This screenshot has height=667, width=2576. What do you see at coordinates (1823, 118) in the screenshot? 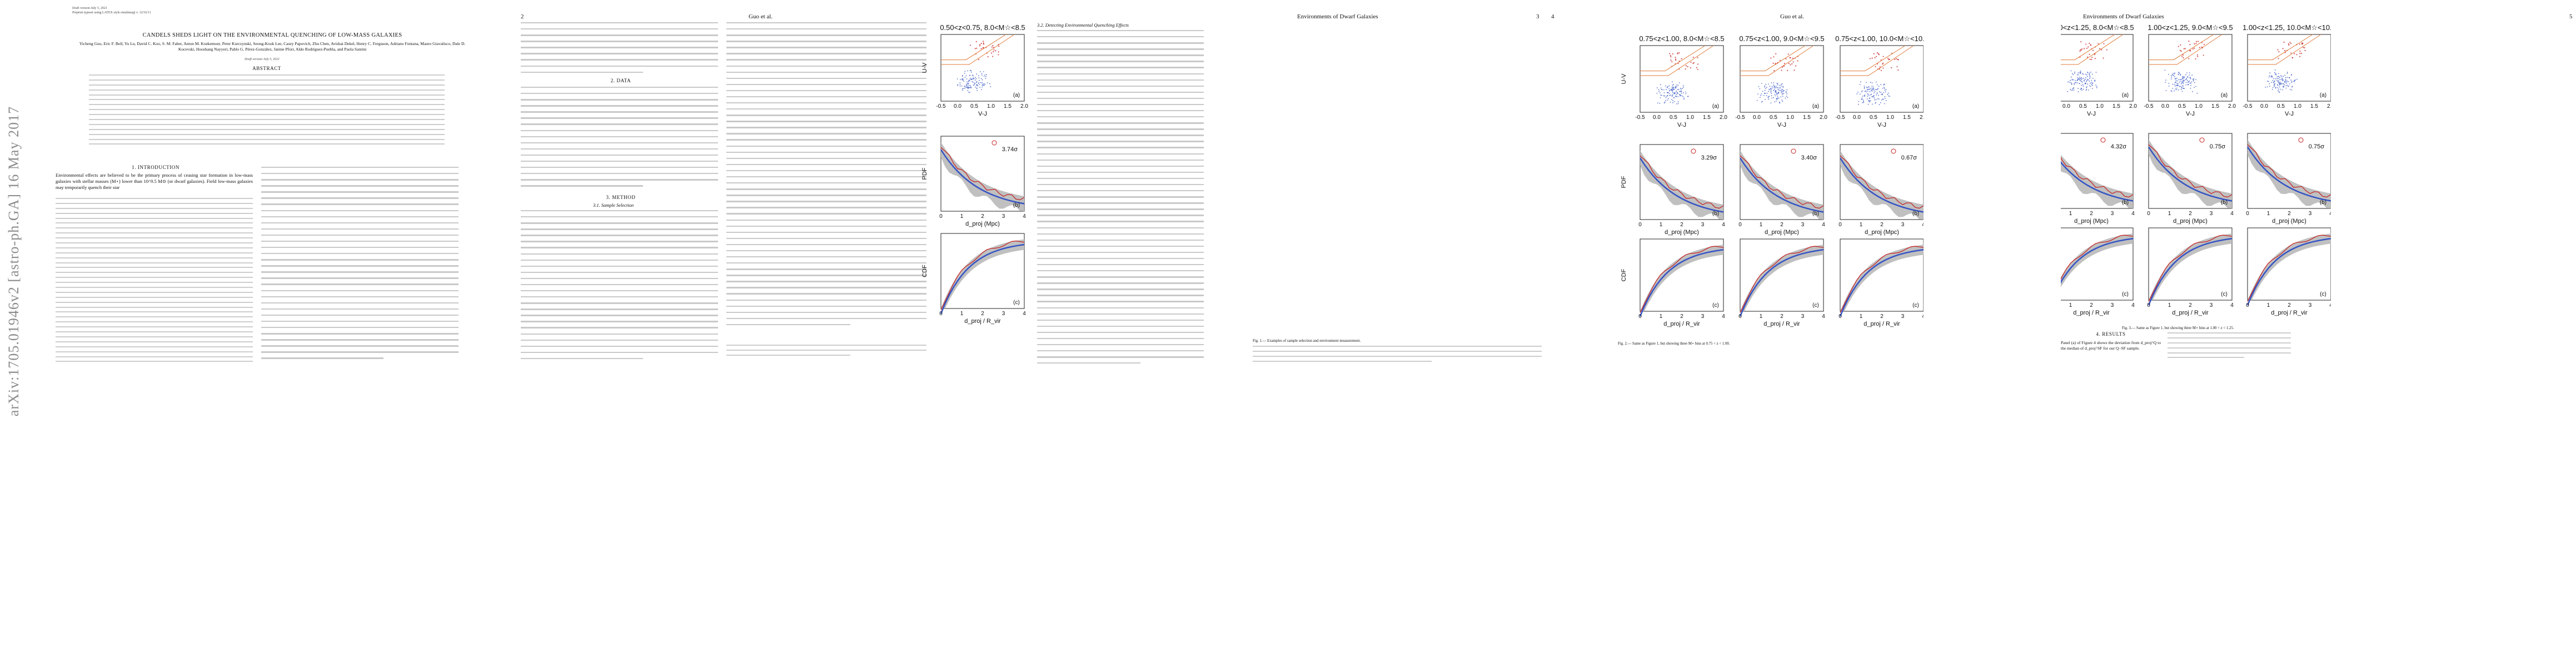
I see `tick-label: 2.0` at bounding box center [1823, 118].